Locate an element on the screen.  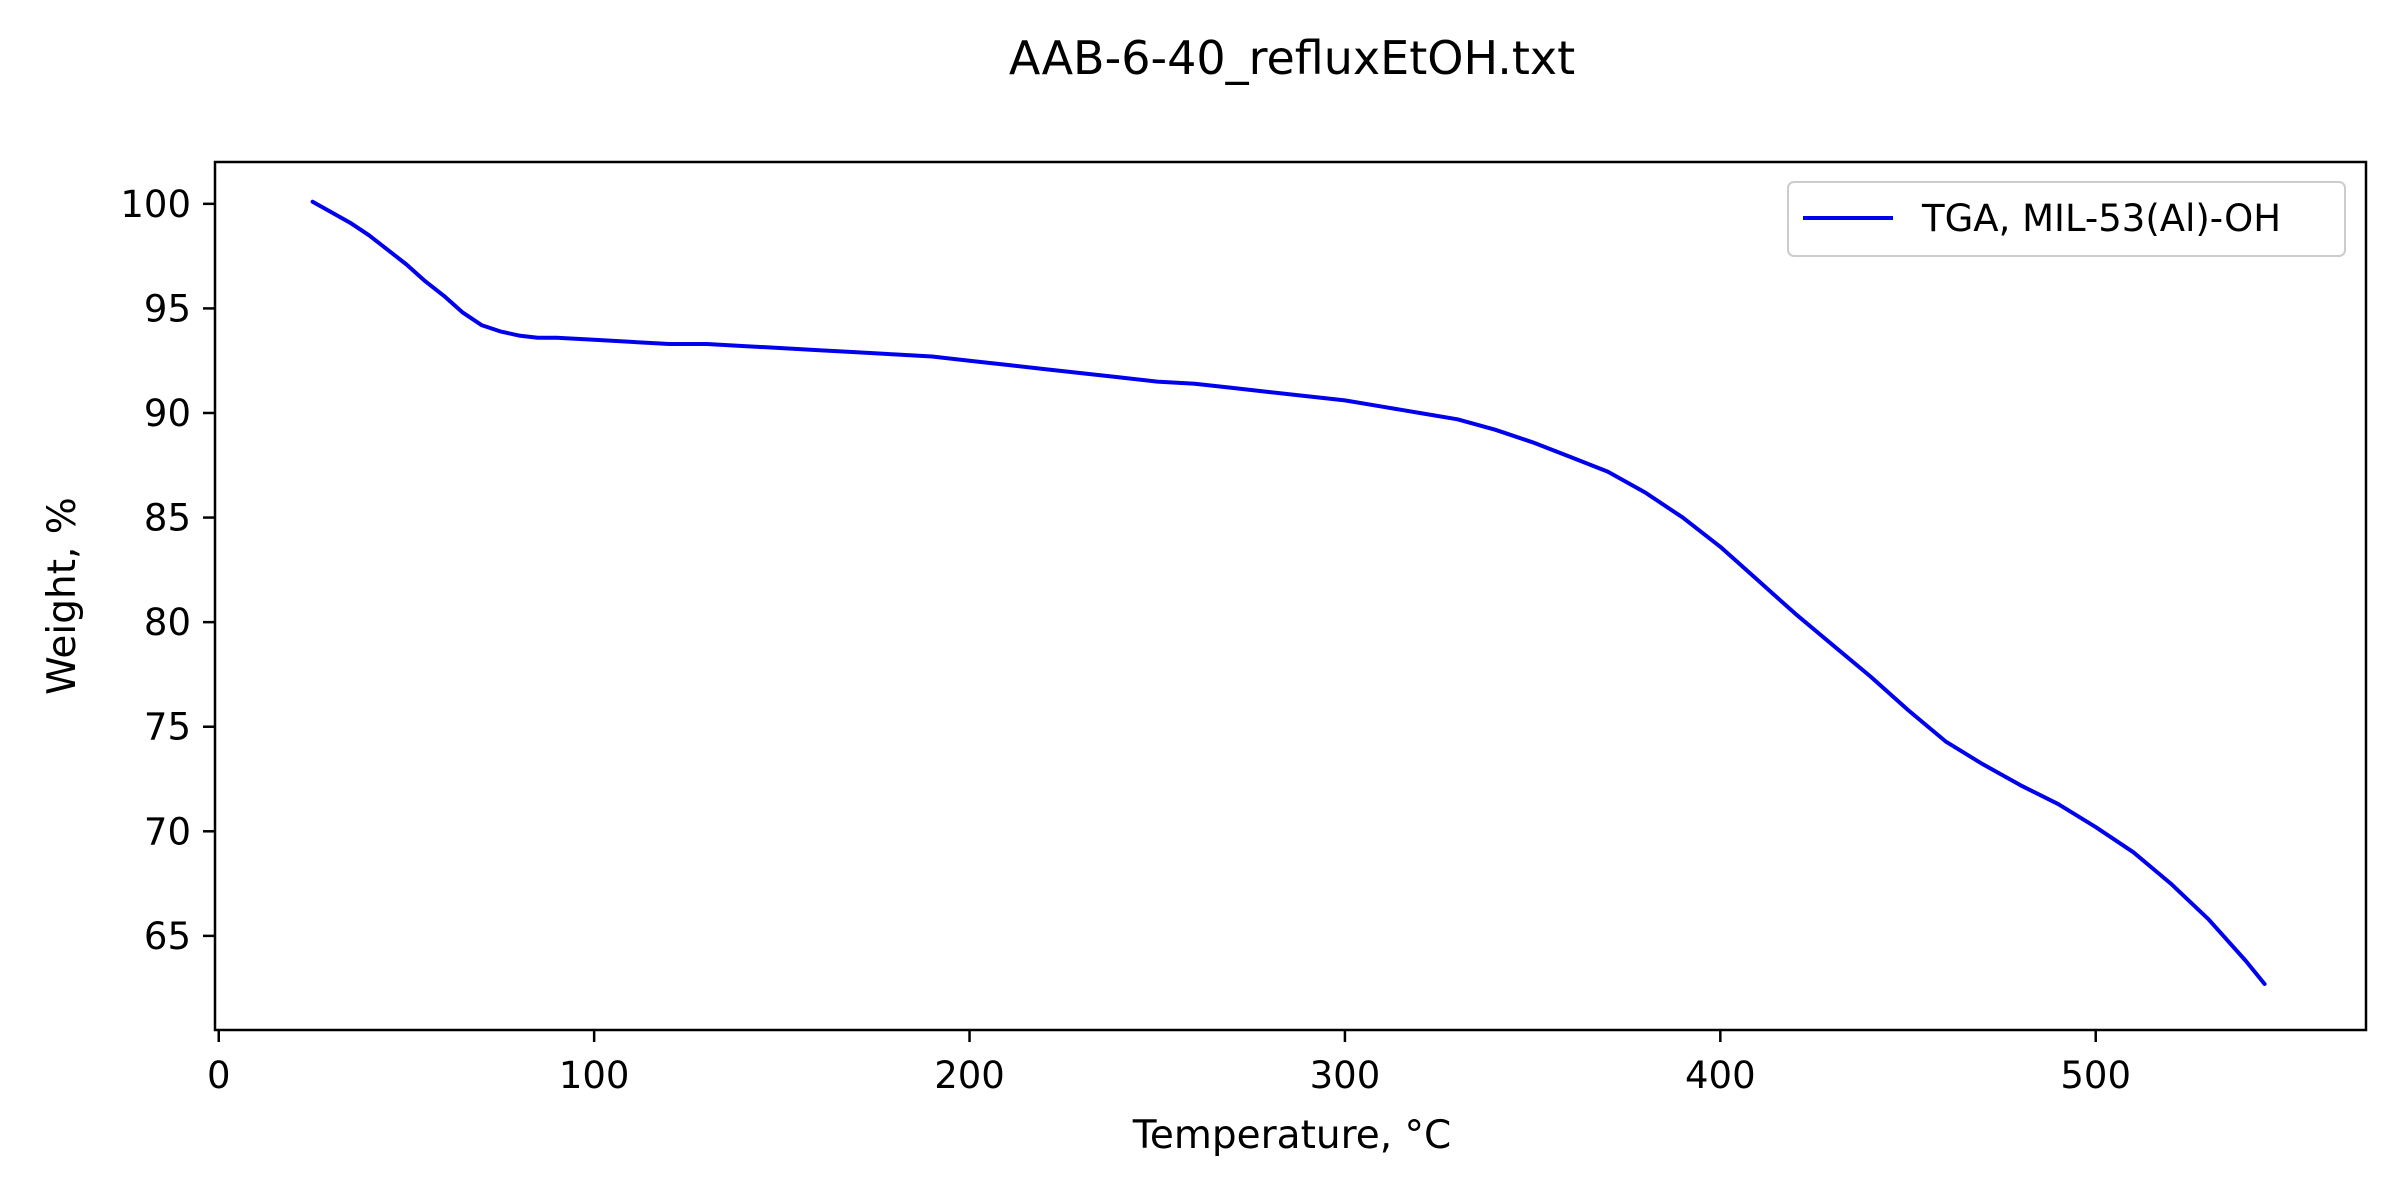
y-tick-label: 85 is located at coordinates (167, 518).